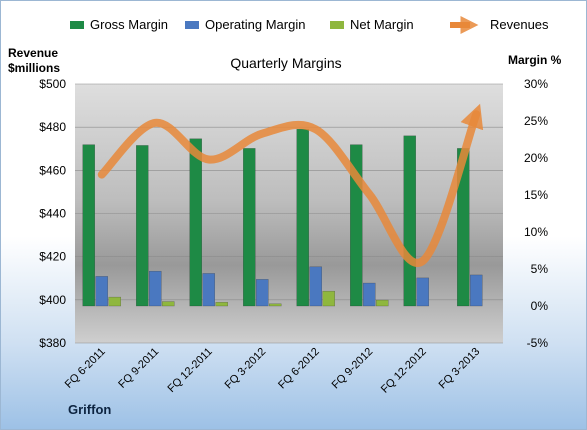  I want to click on category-label: FQ 9-2011, so click(138, 368).